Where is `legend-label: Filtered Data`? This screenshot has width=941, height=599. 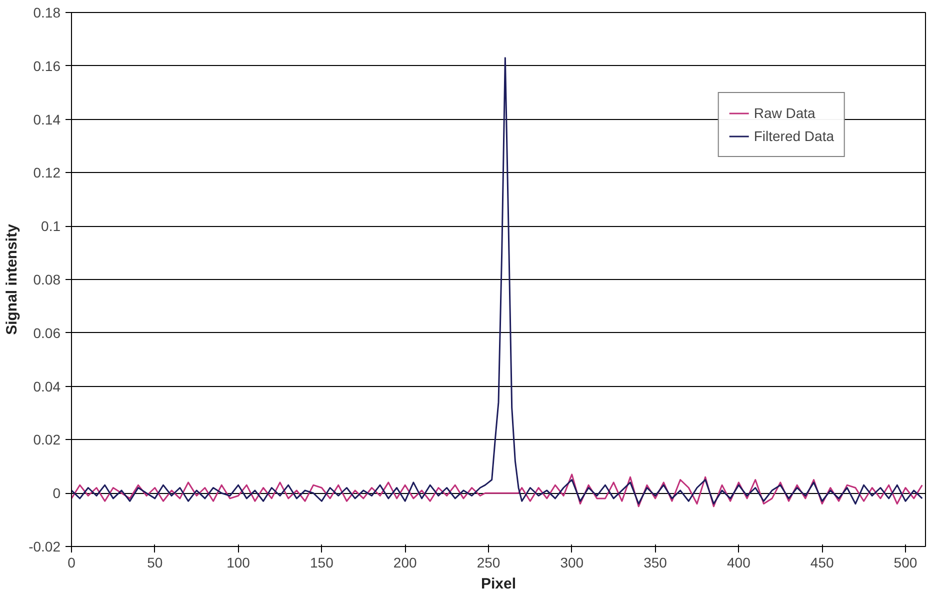
legend-label: Filtered Data is located at coordinates (794, 136).